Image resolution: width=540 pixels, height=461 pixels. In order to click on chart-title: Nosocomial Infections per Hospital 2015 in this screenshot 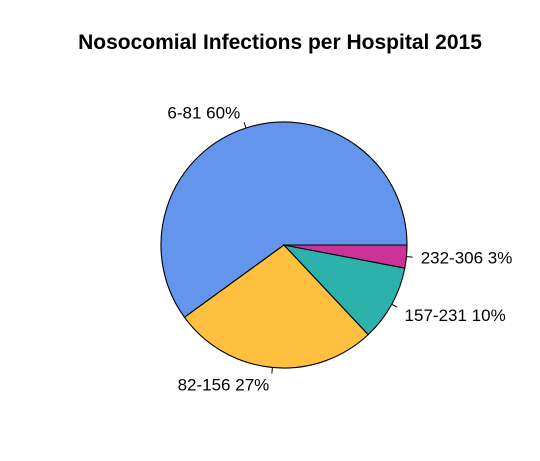, I will do `click(280, 42)`.